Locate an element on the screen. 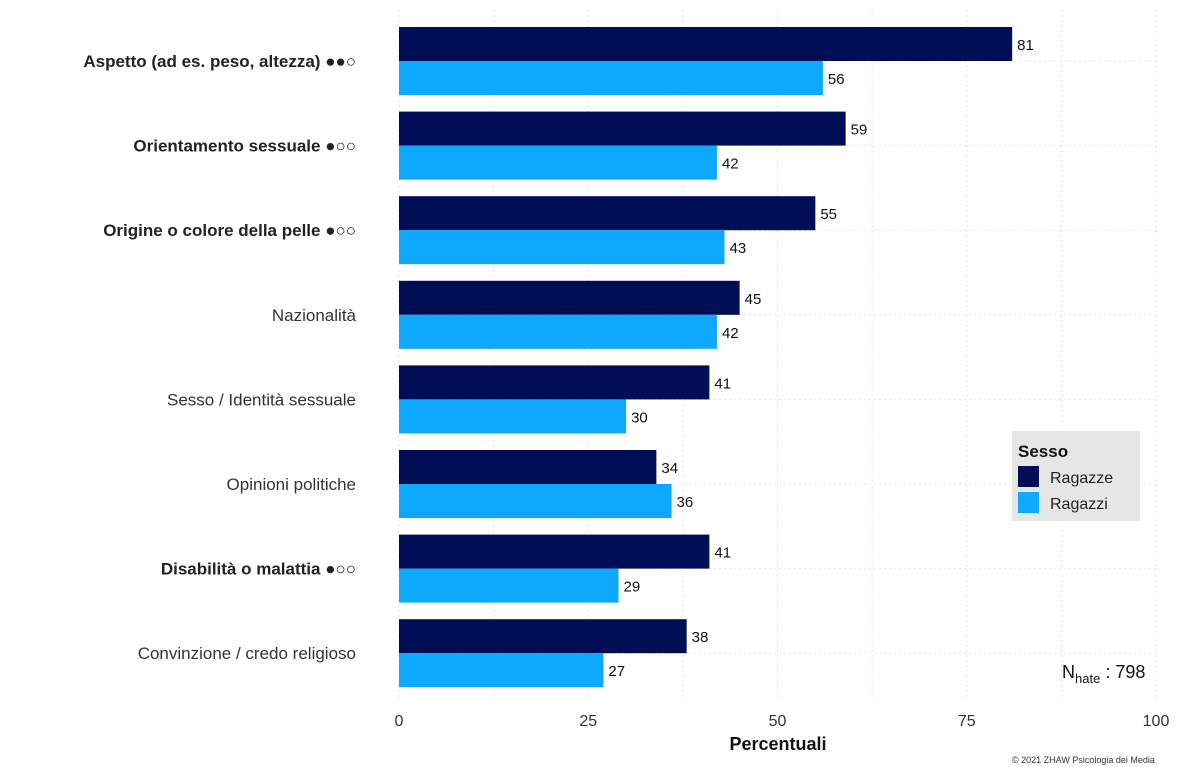 This screenshot has width=1182, height=767. value-label-ragazze-1: 59 is located at coordinates (859, 130).